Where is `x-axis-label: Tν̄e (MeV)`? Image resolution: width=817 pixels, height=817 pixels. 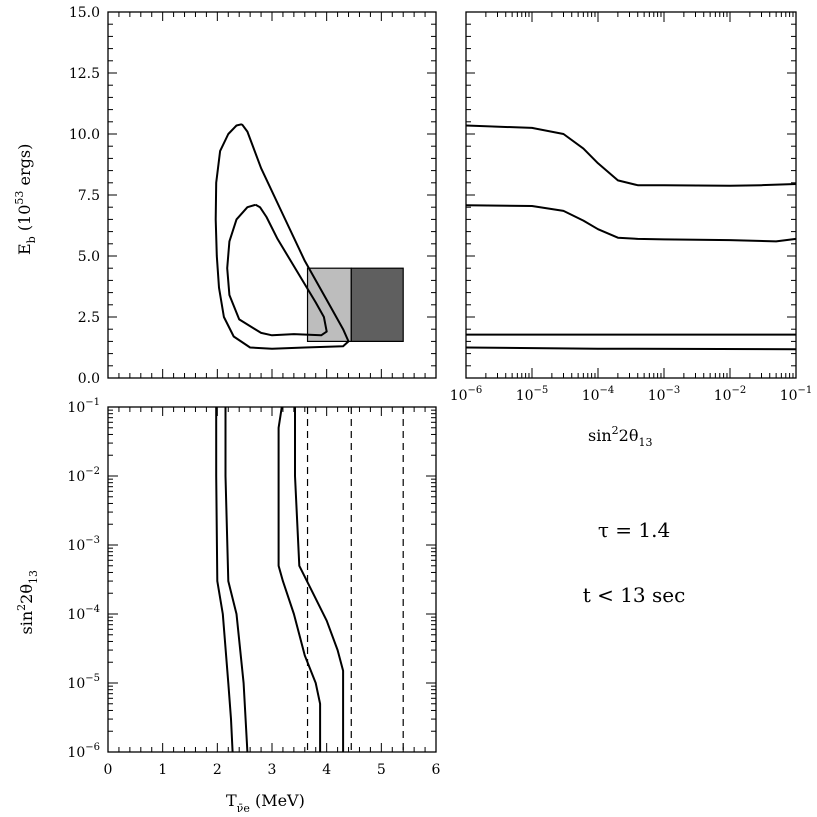 x-axis-label: Tν̄e (MeV) is located at coordinates (265, 803).